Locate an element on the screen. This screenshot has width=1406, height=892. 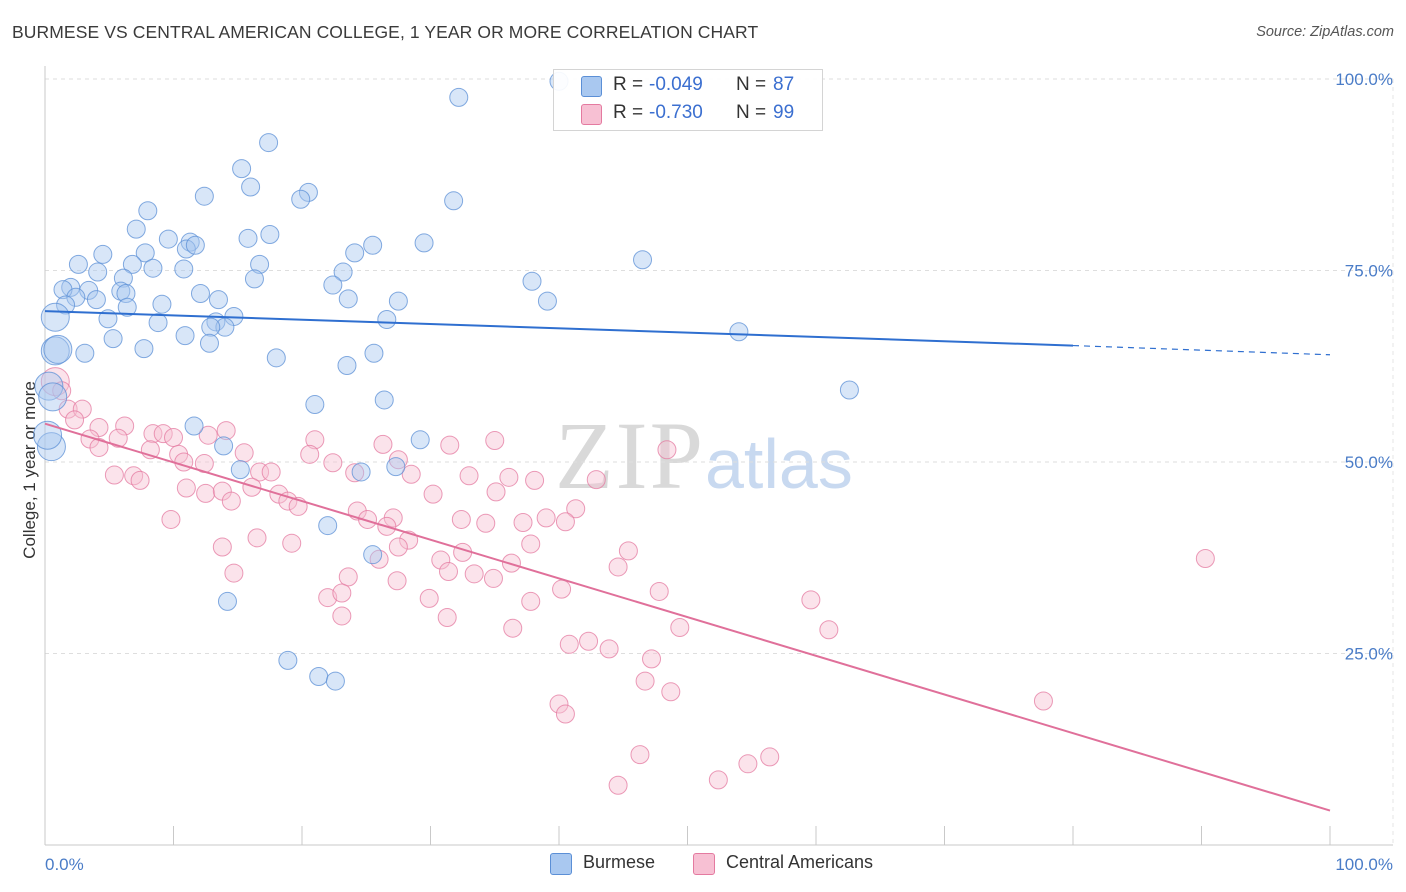
legend: Burmese Central Americans is located at coordinates (703, 865).